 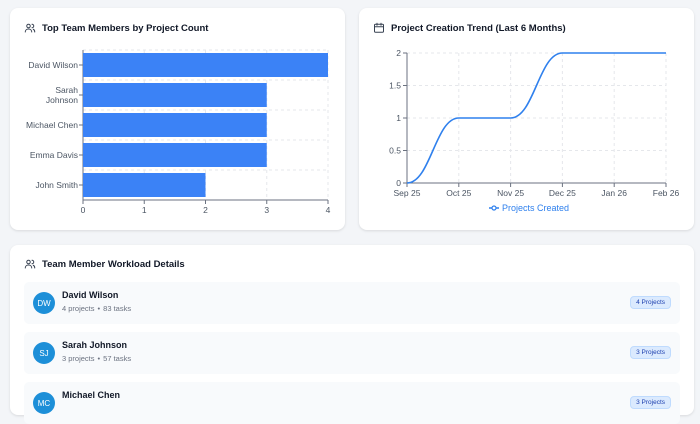 What do you see at coordinates (352, 403) in the screenshot?
I see `workload-row-michael-chen: MC Michael Chen 3 Projects` at bounding box center [352, 403].